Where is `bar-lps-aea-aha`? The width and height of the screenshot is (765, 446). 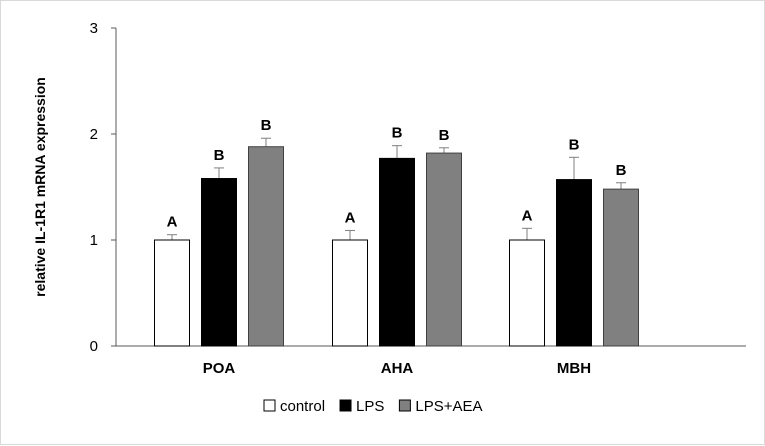 bar-lps-aea-aha is located at coordinates (444, 249).